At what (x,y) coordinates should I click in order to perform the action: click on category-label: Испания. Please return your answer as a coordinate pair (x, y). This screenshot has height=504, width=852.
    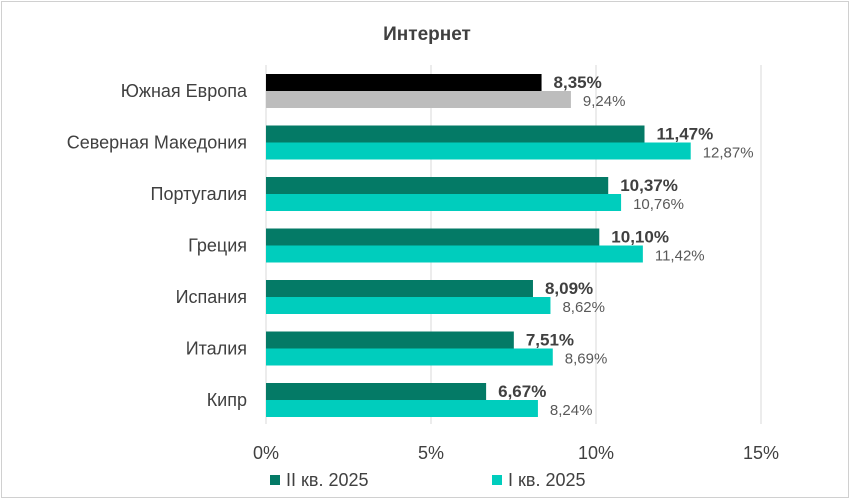
    Looking at the image, I should click on (211, 297).